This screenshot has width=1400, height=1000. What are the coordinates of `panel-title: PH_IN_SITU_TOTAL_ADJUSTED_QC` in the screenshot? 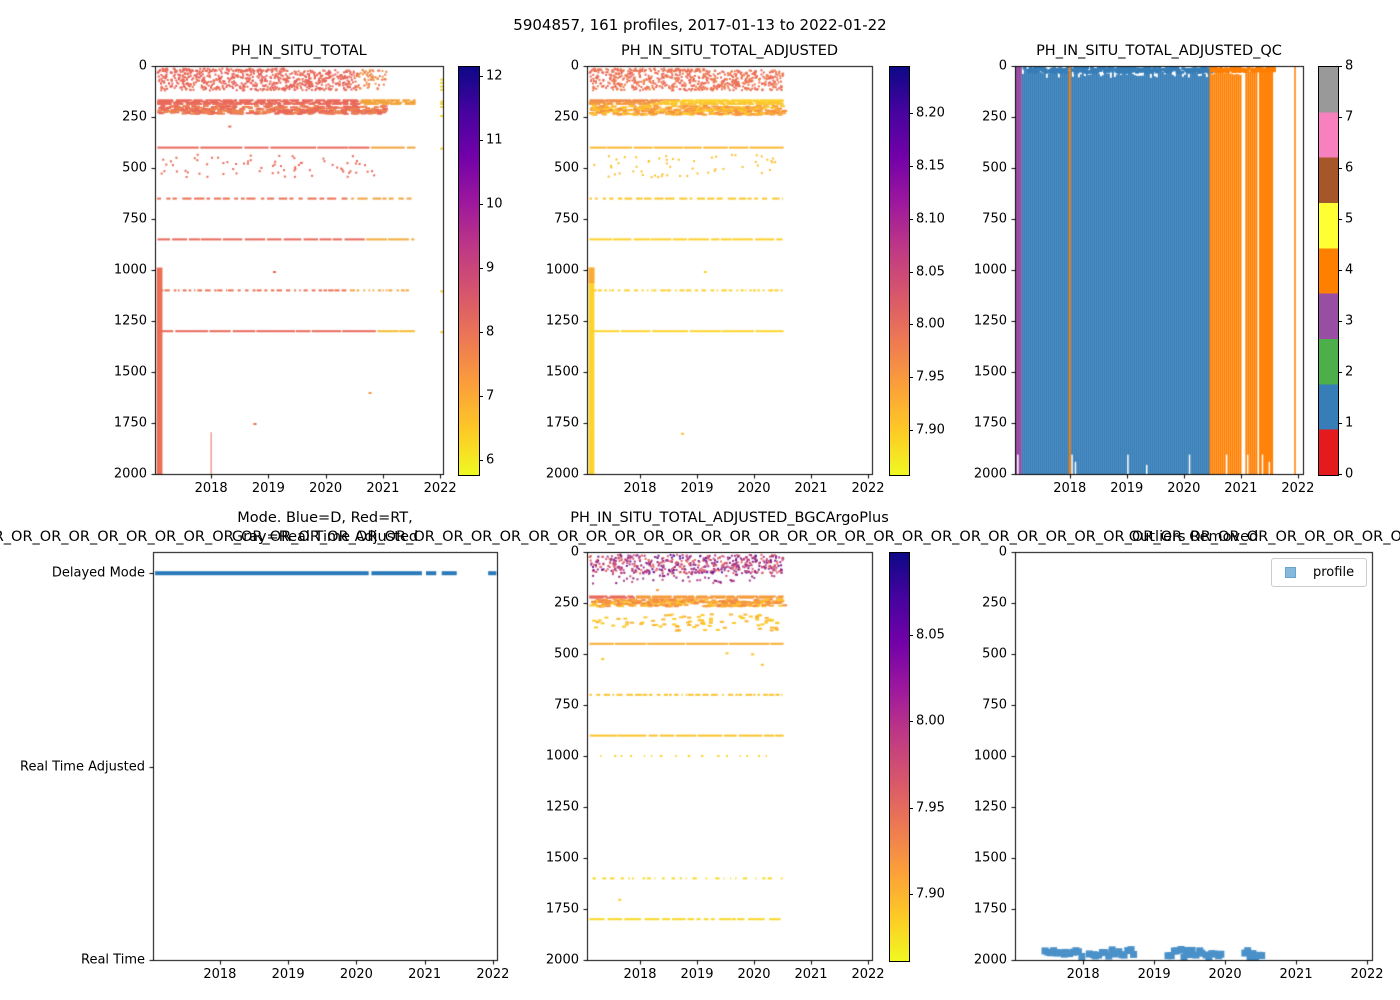 It's located at (1159, 51).